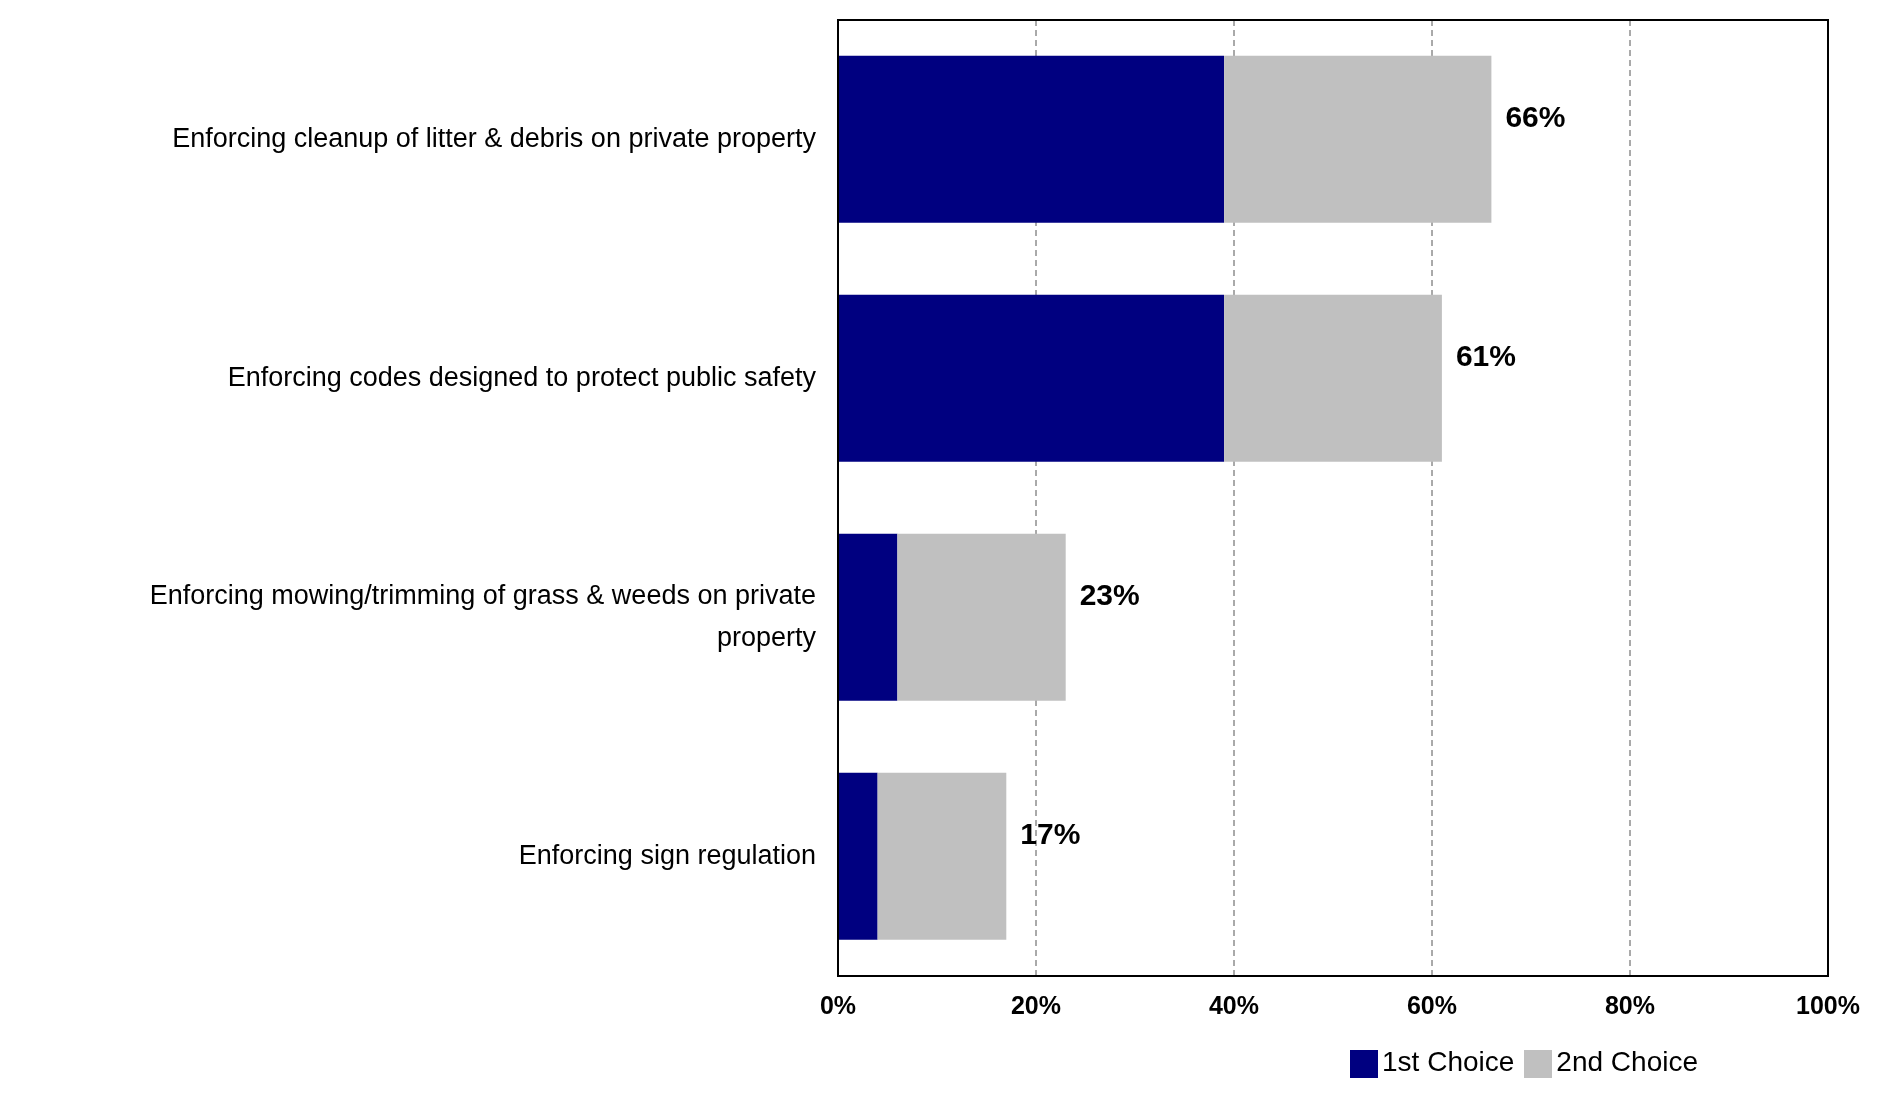 The width and height of the screenshot is (1892, 1102). Describe the element at coordinates (1627, 1061) in the screenshot. I see `legend-label: 2nd Choice` at that location.